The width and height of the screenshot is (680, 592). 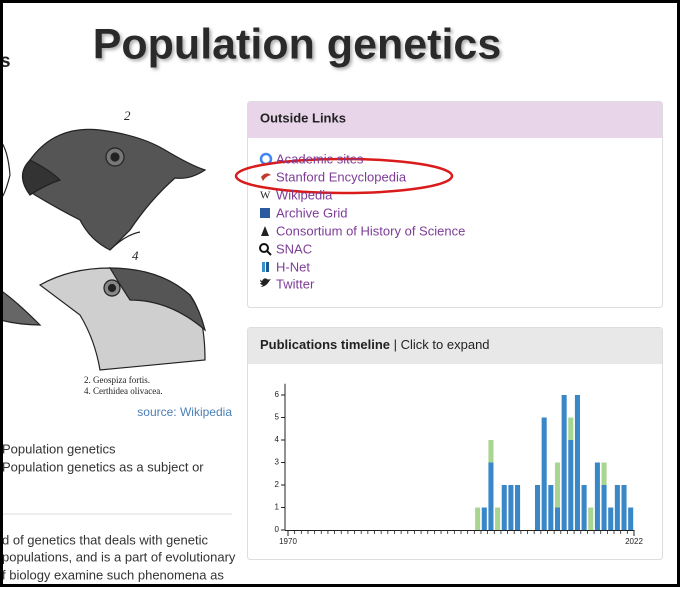 What do you see at coordinates (117, 380) in the screenshot?
I see `image-caption: 2. Geospiza fortis.` at bounding box center [117, 380].